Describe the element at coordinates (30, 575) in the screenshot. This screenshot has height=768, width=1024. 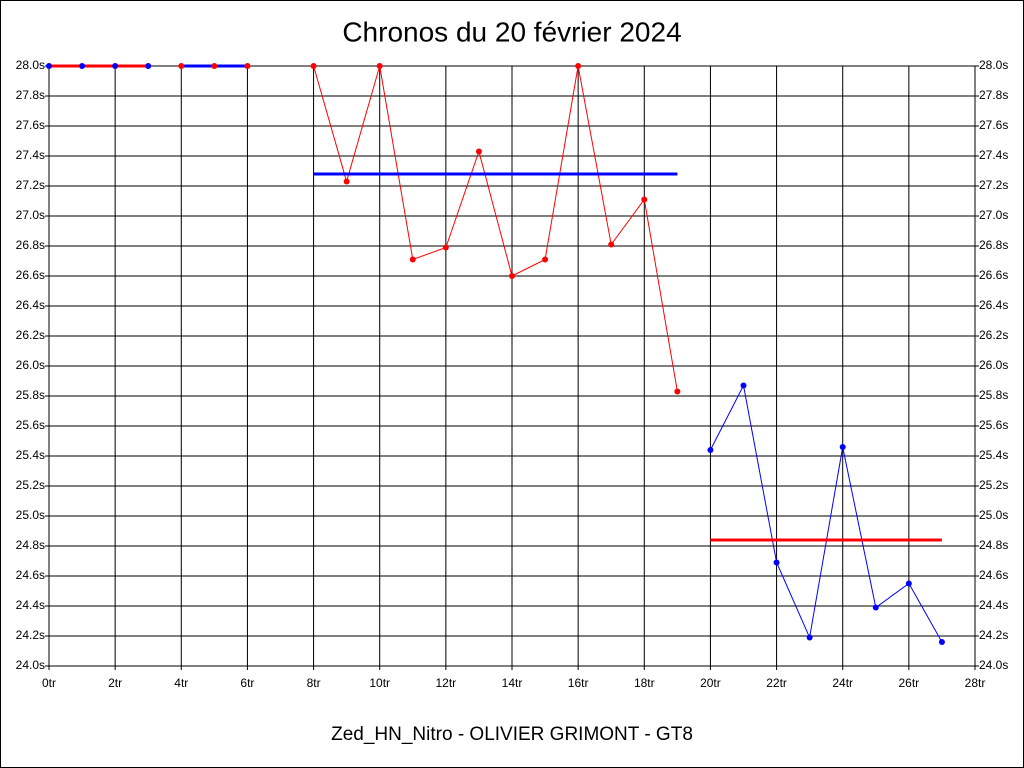
I see `y-tick-label: 24.6s` at that location.